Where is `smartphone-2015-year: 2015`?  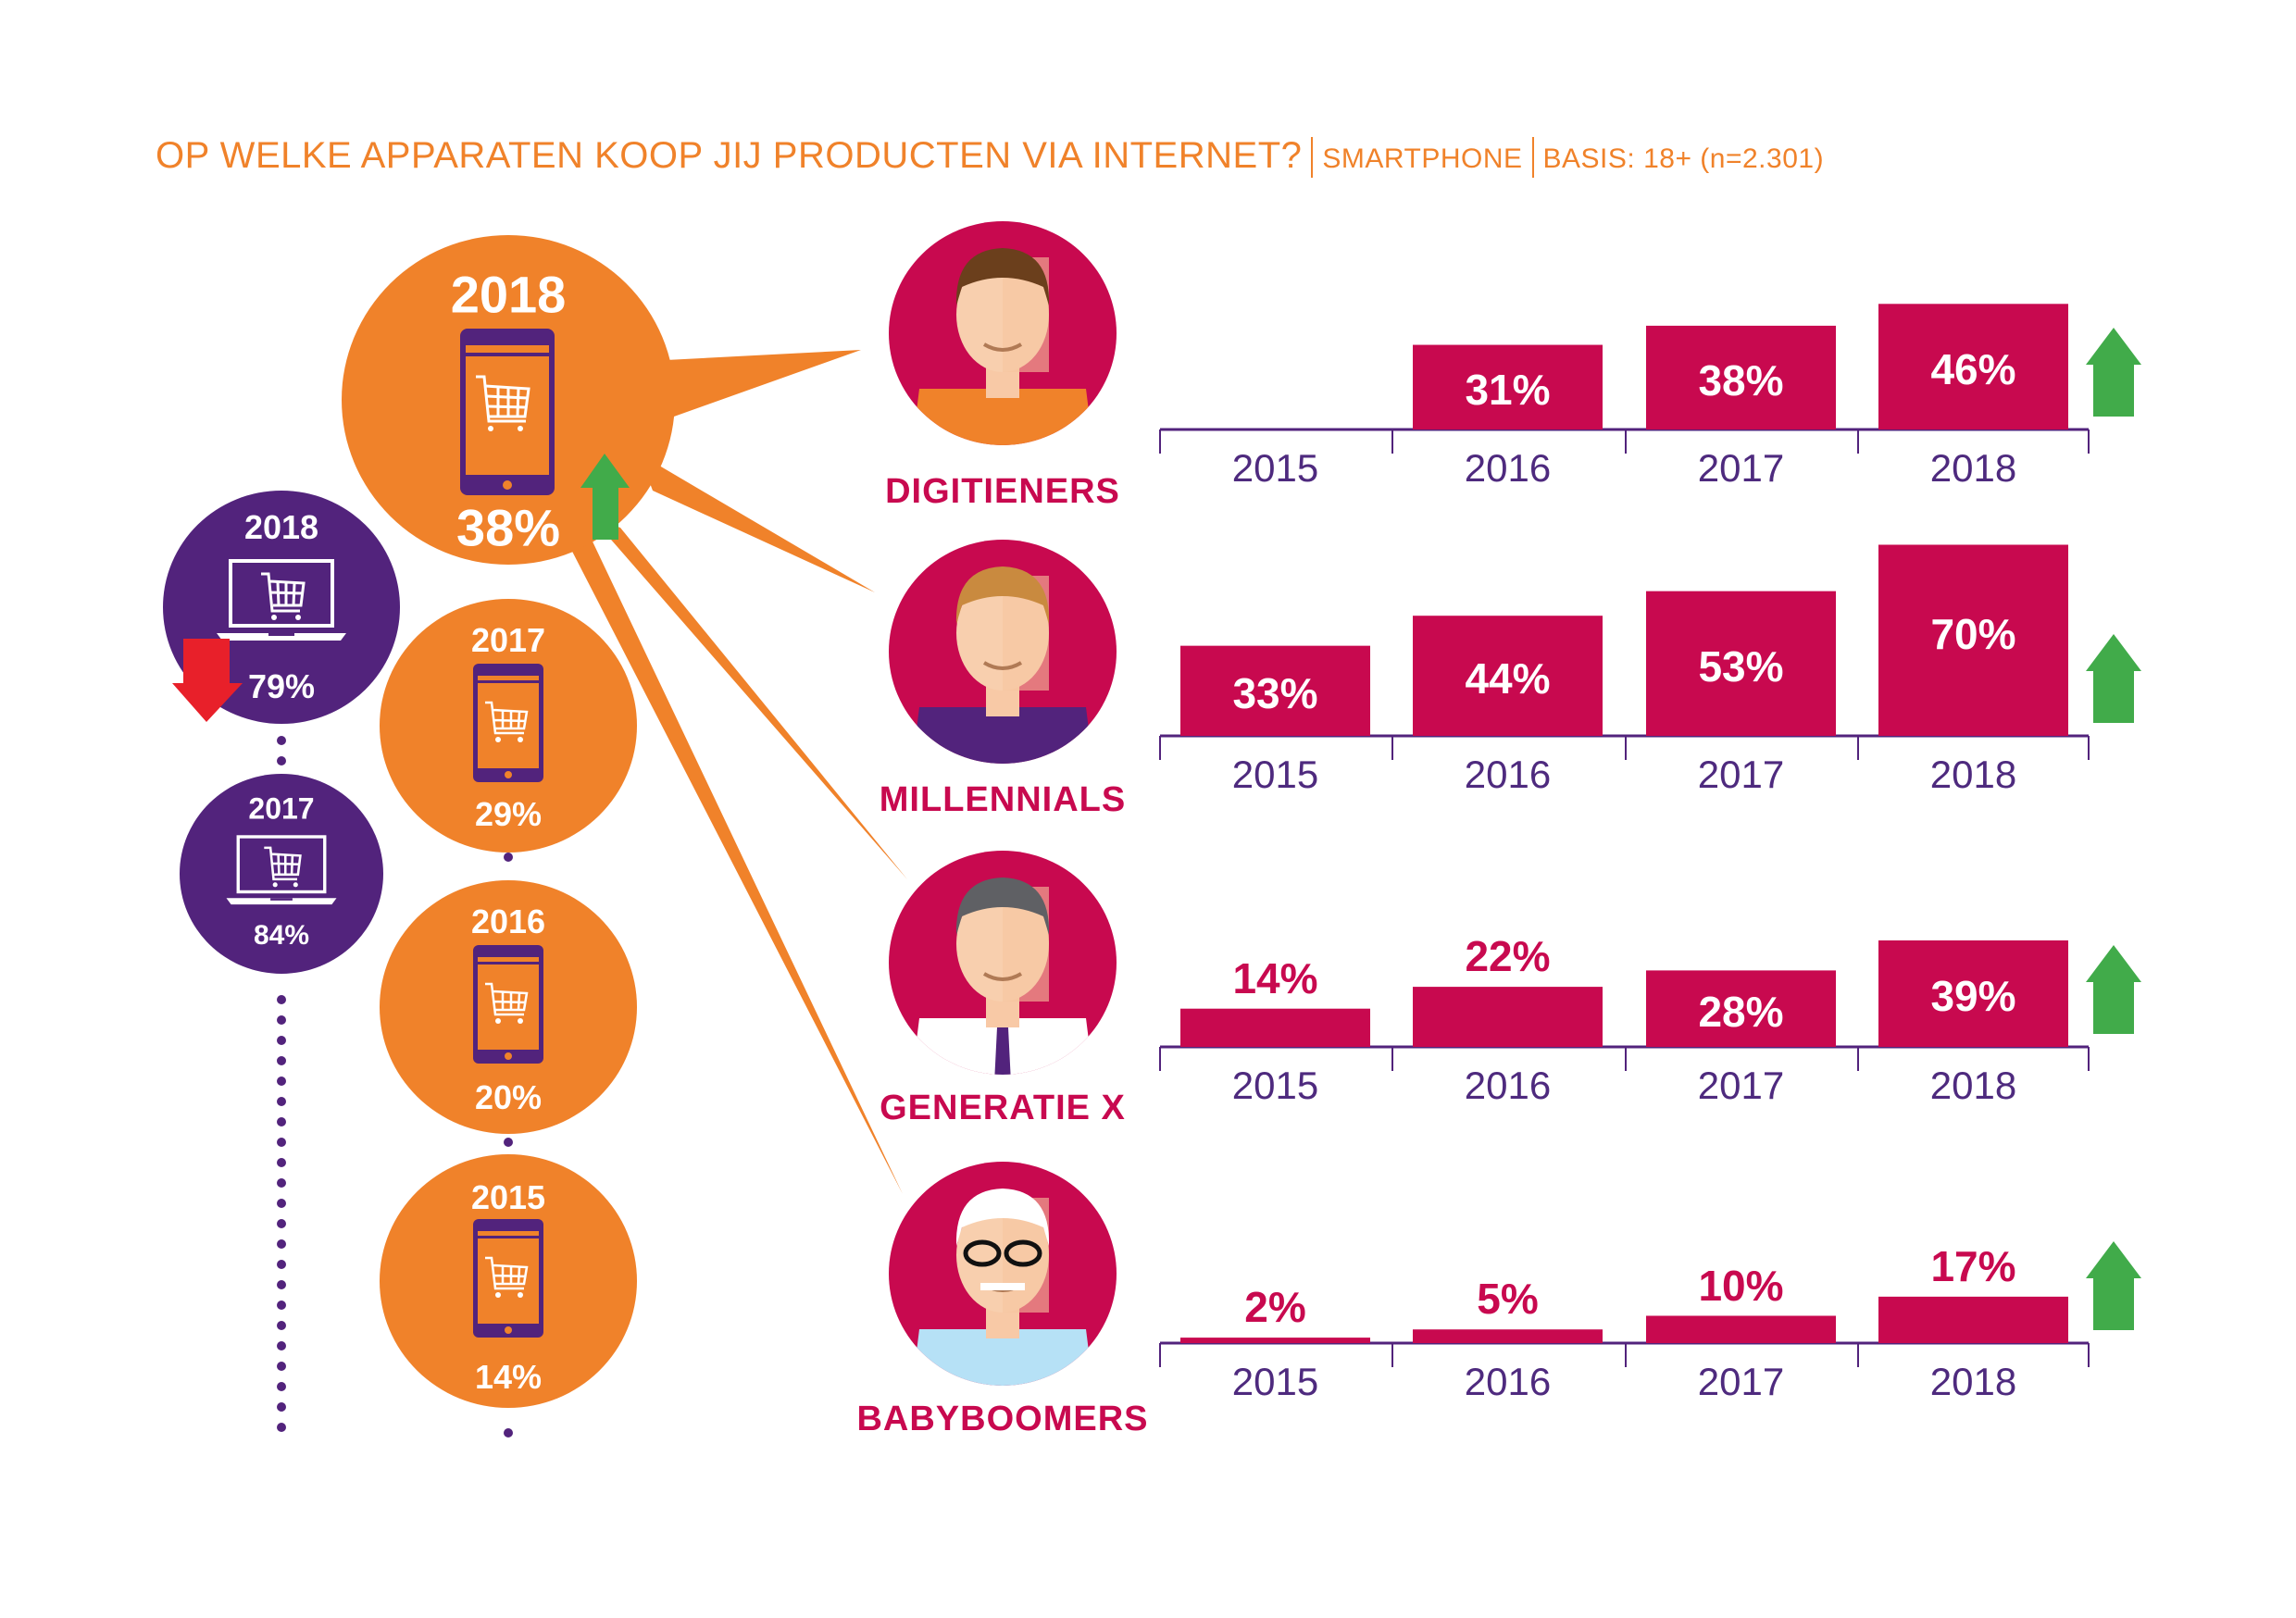
smartphone-2015-year: 2015 is located at coordinates (508, 1197).